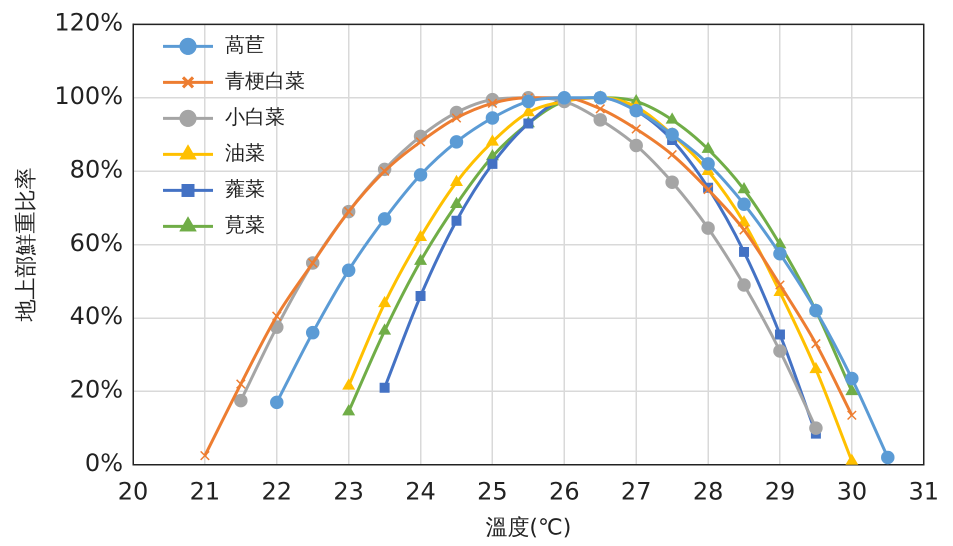 This screenshot has height=546, width=953. Describe the element at coordinates (245, 224) in the screenshot. I see `legend-label: 莧菜` at that location.